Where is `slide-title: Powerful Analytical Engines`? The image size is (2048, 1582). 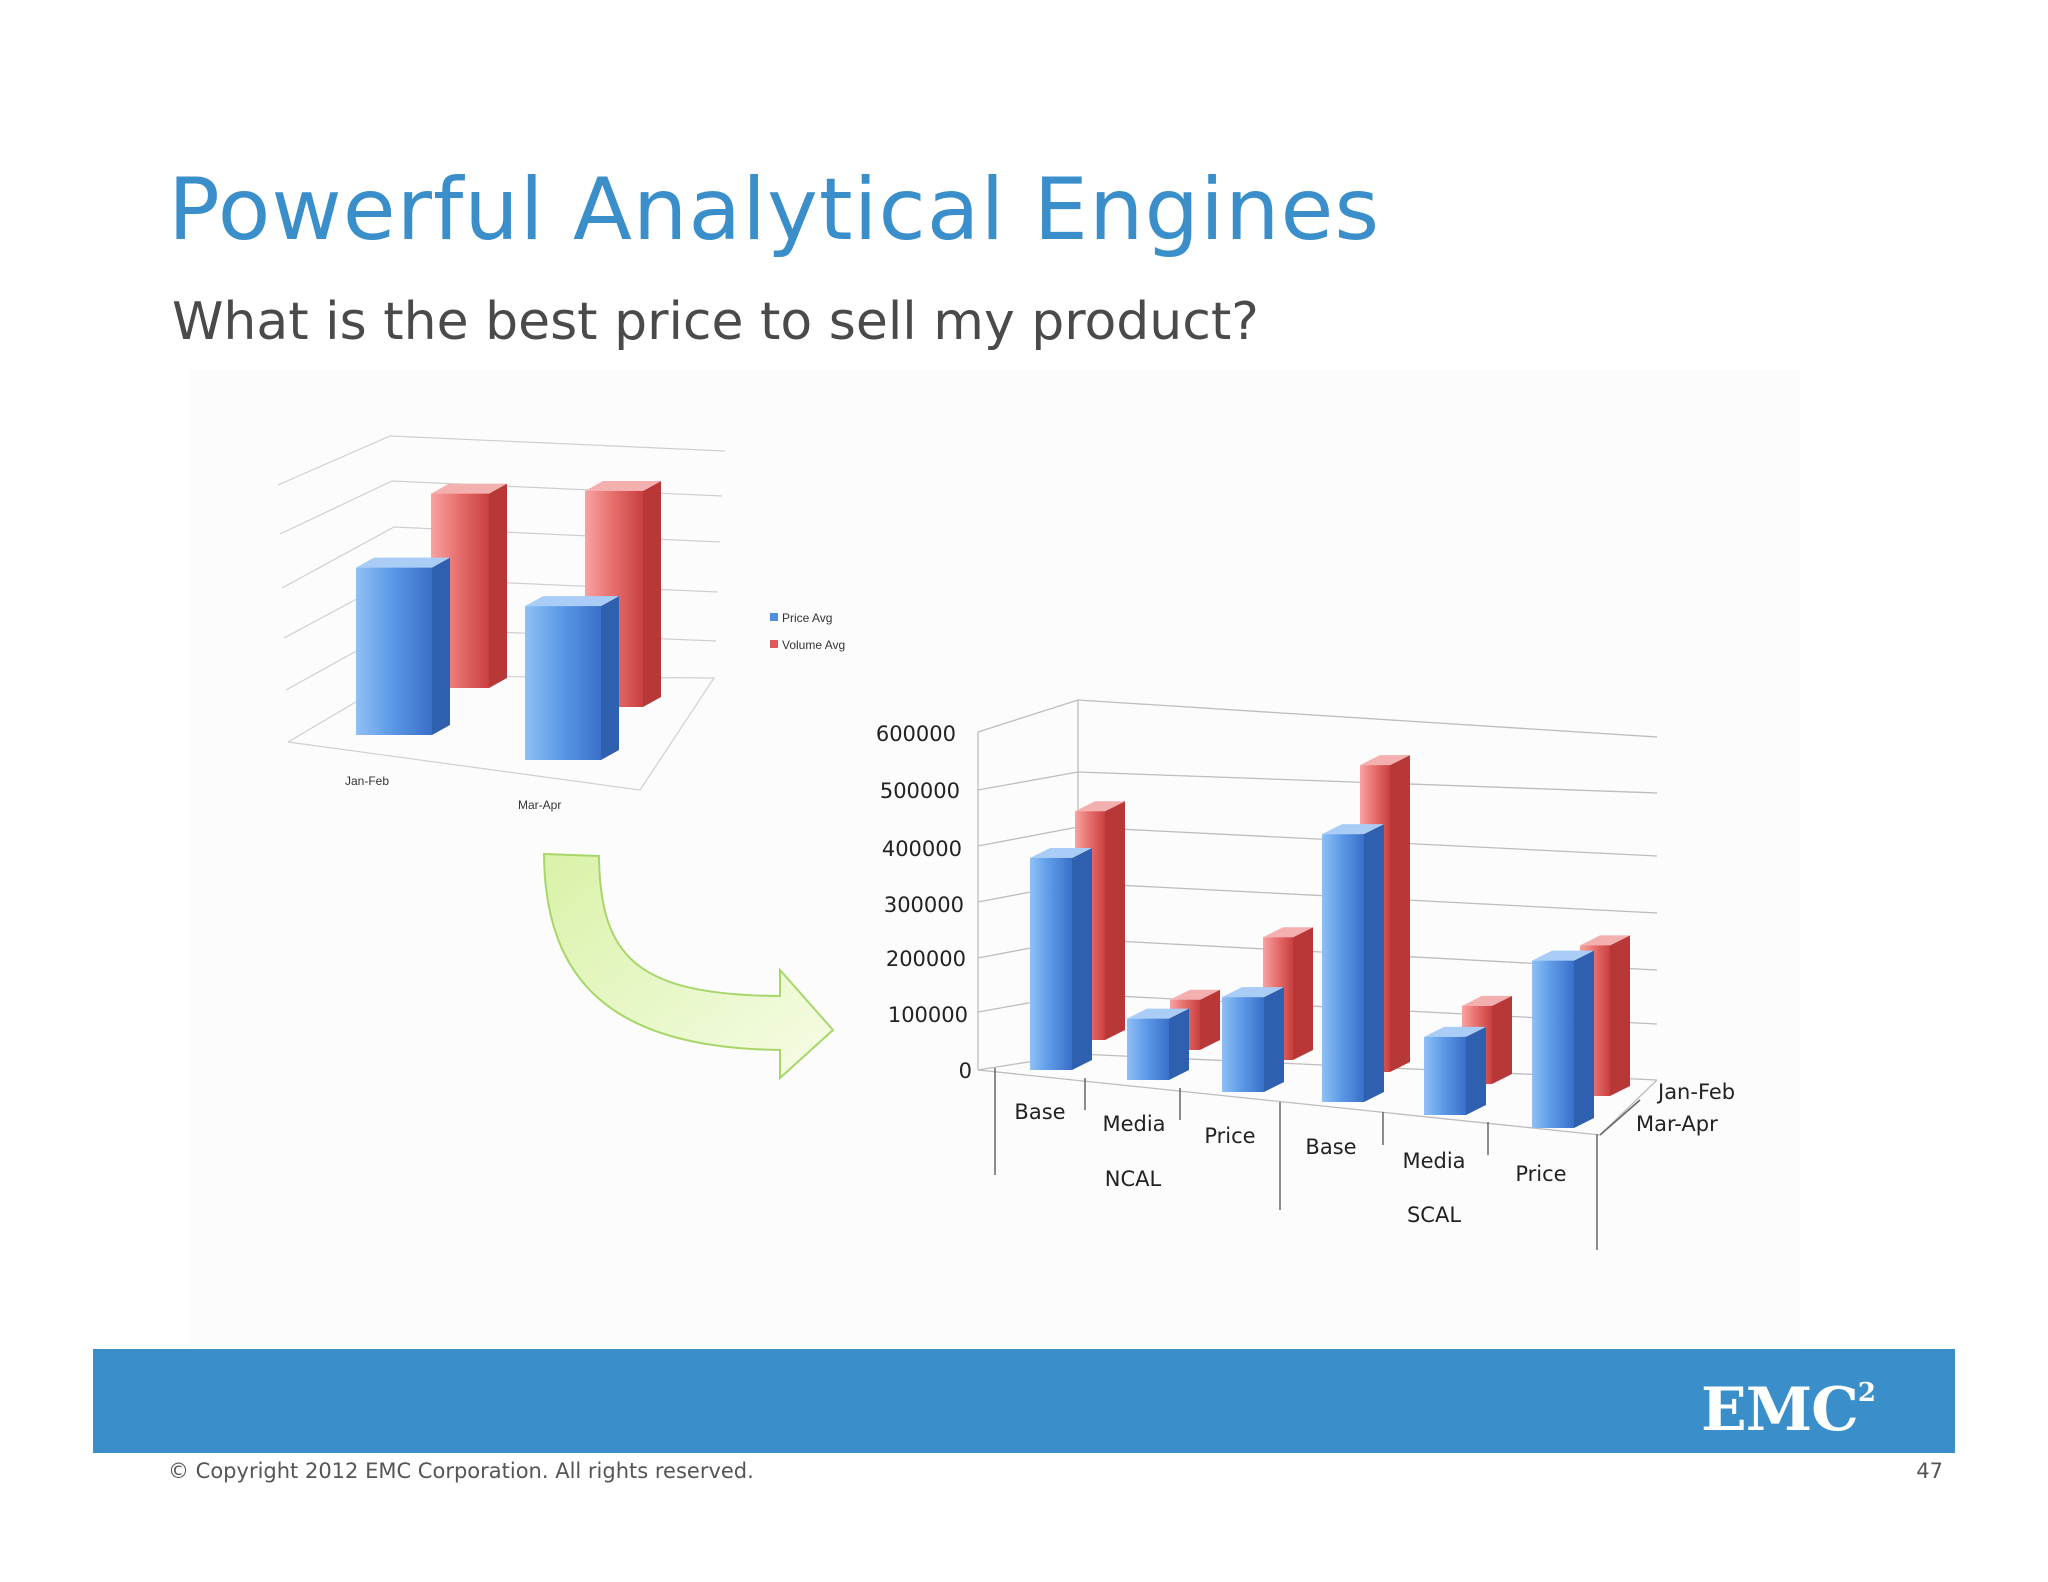
slide-title: Powerful Analytical Engines is located at coordinates (774, 210).